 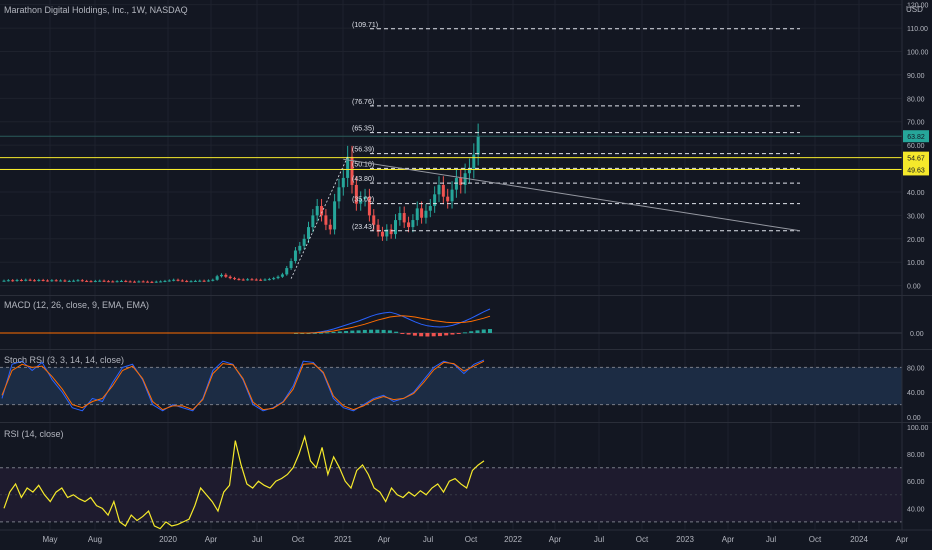 I want to click on stoch-d-line, so click(x=243, y=385).